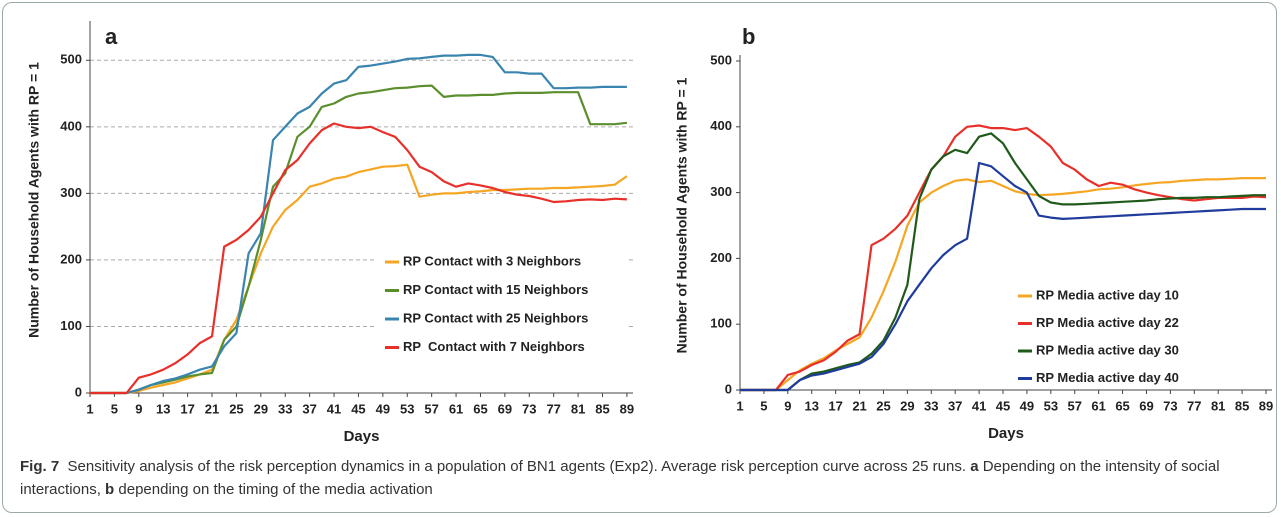  I want to click on legend-label: RP Contact with 7 Neighbors, so click(494, 346).